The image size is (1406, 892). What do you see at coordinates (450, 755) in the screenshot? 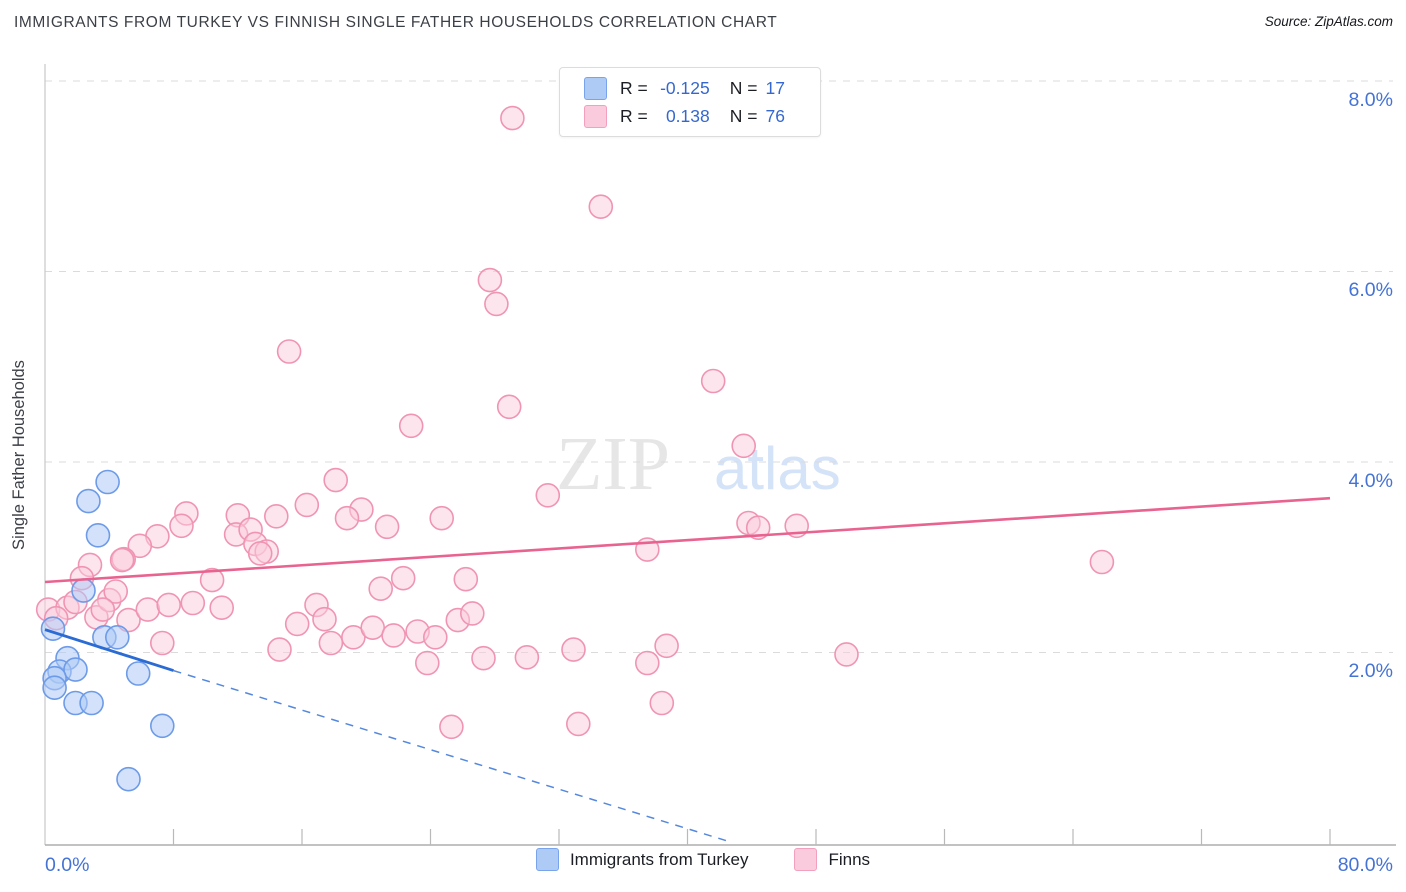
I see `turkey-trend-line-extension` at bounding box center [450, 755].